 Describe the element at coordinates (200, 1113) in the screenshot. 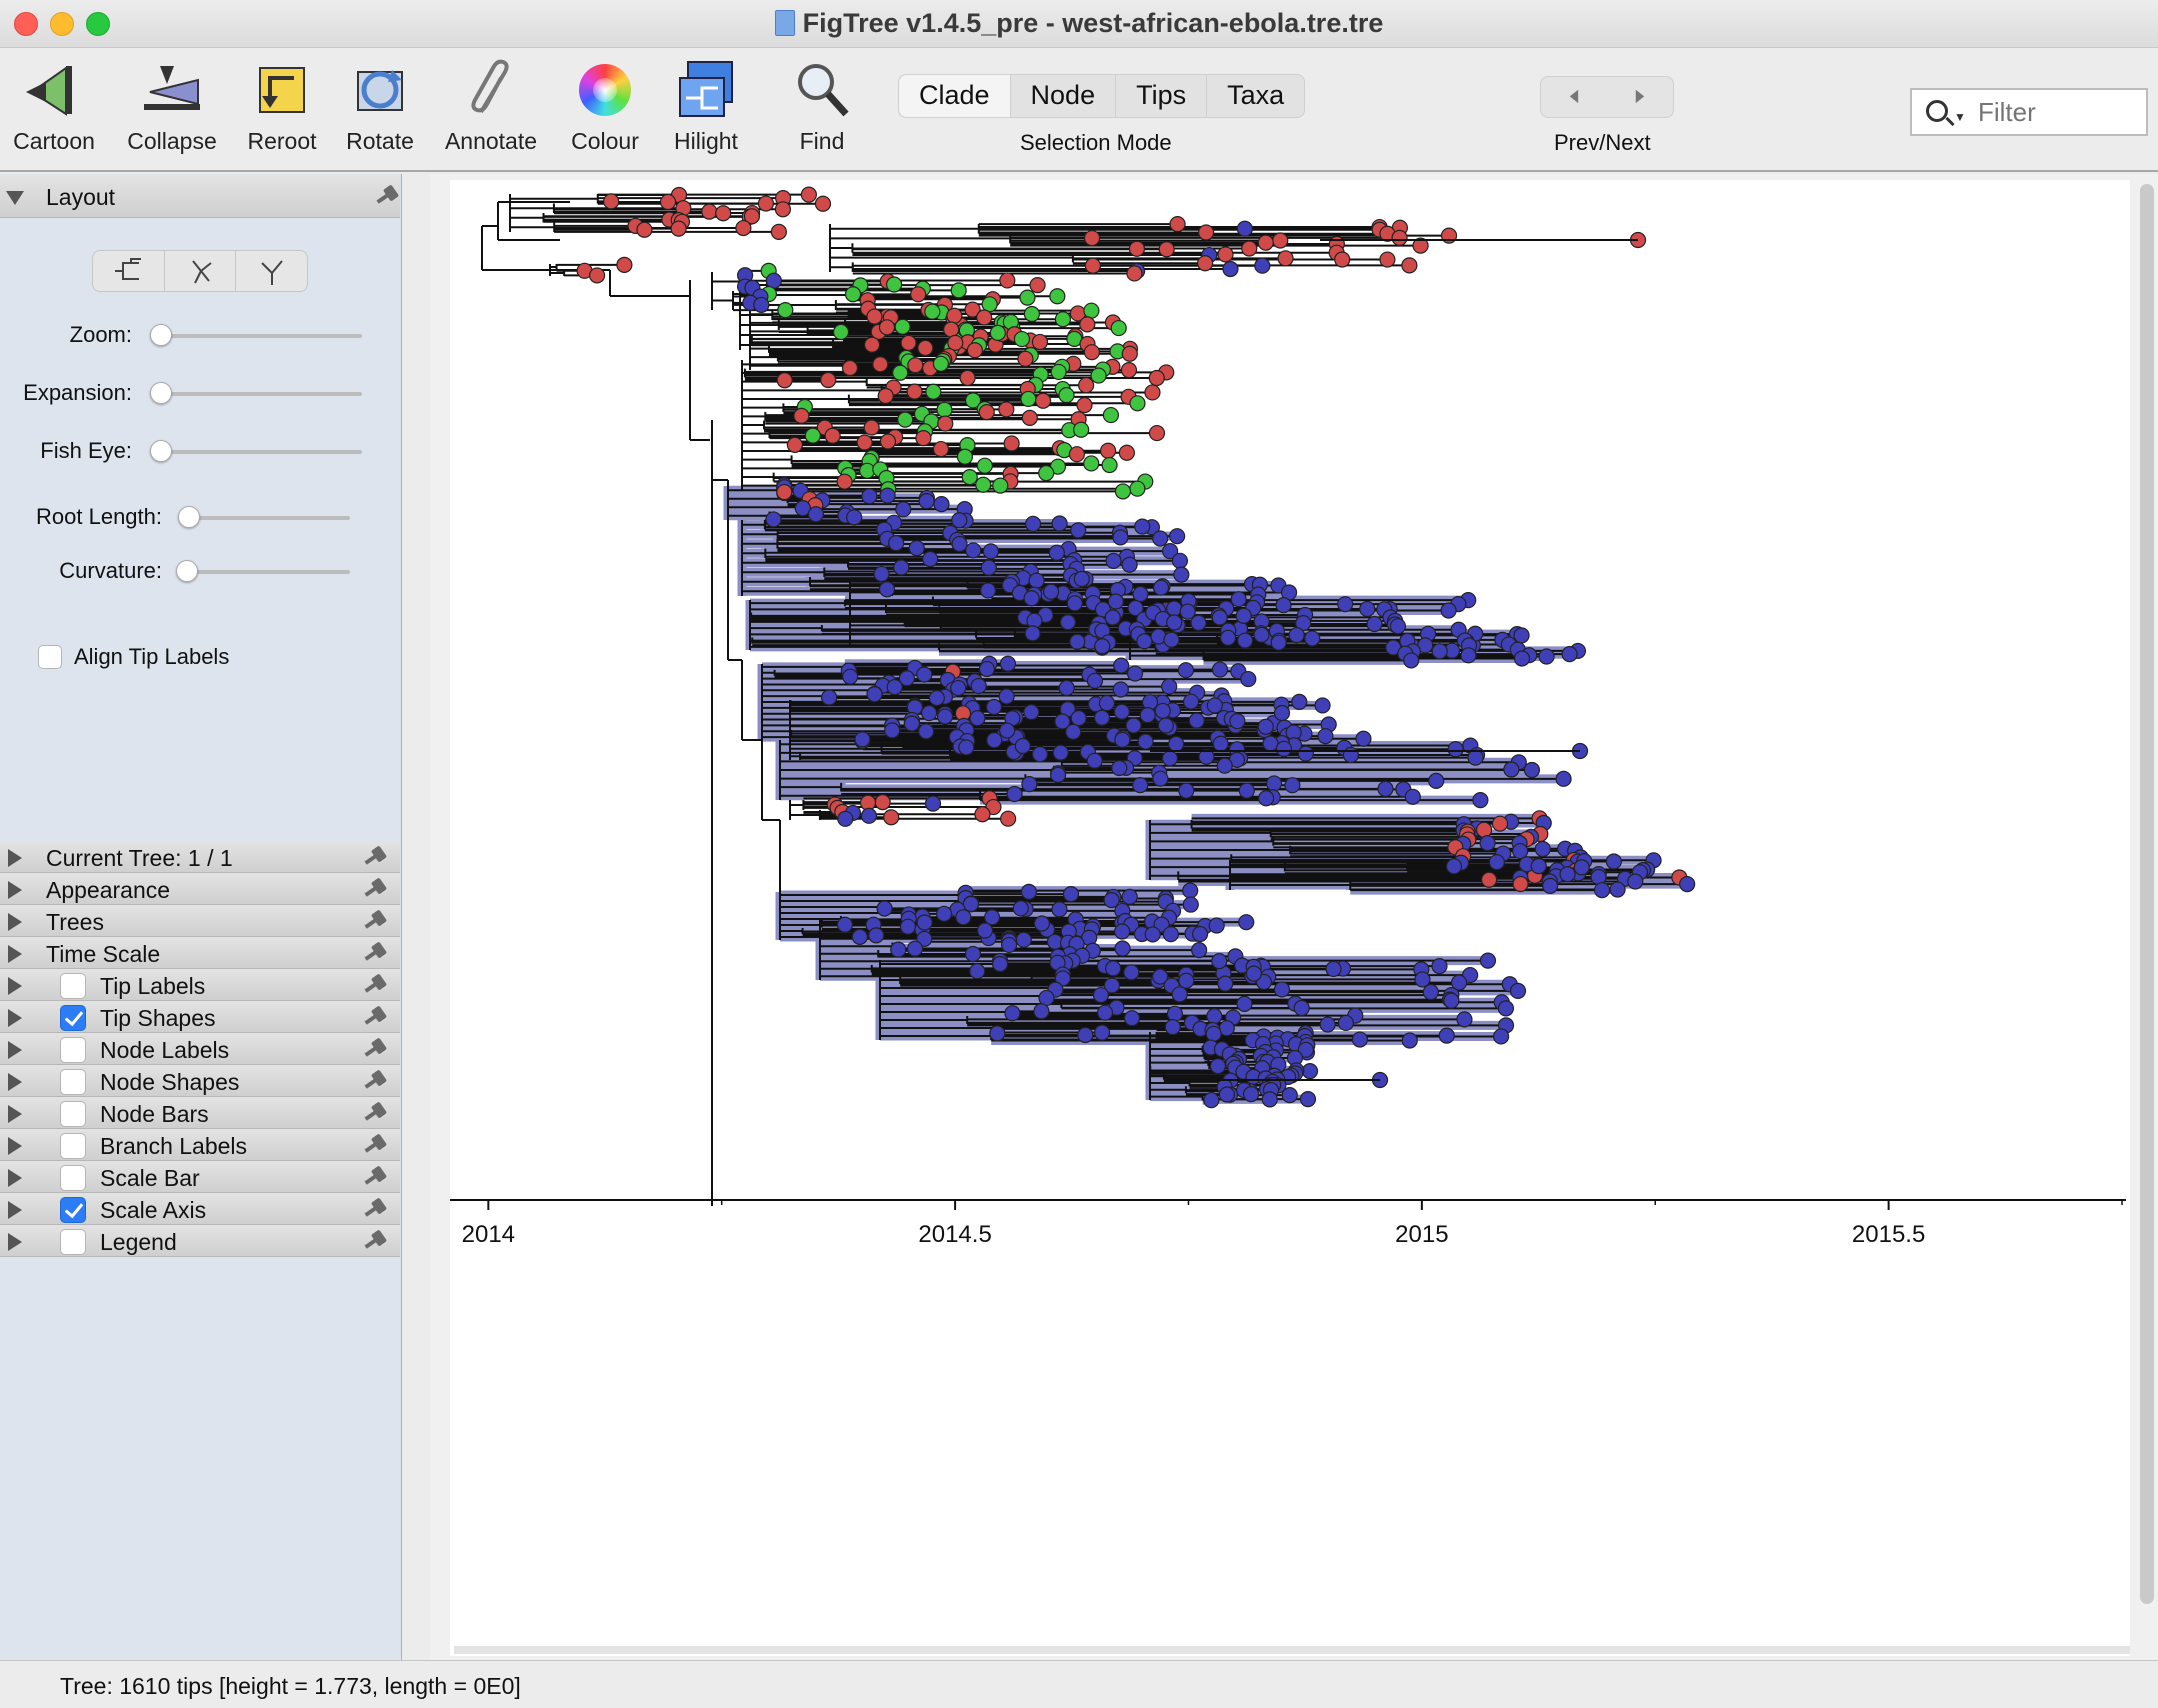

I see `panel-node-bars: Node Bars` at that location.